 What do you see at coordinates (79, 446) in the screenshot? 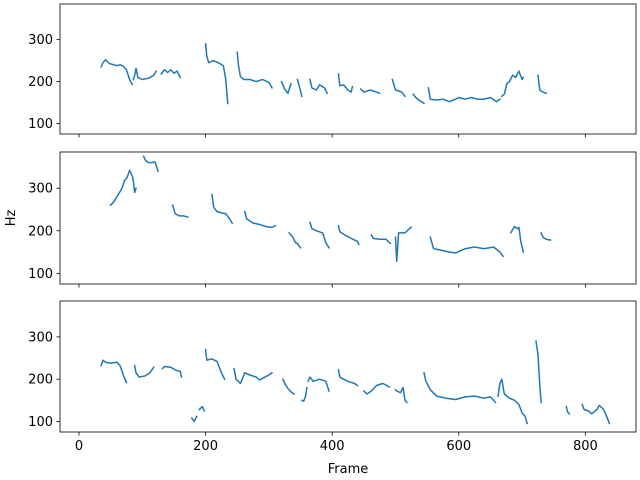
I see `x-tick-label: 0` at bounding box center [79, 446].